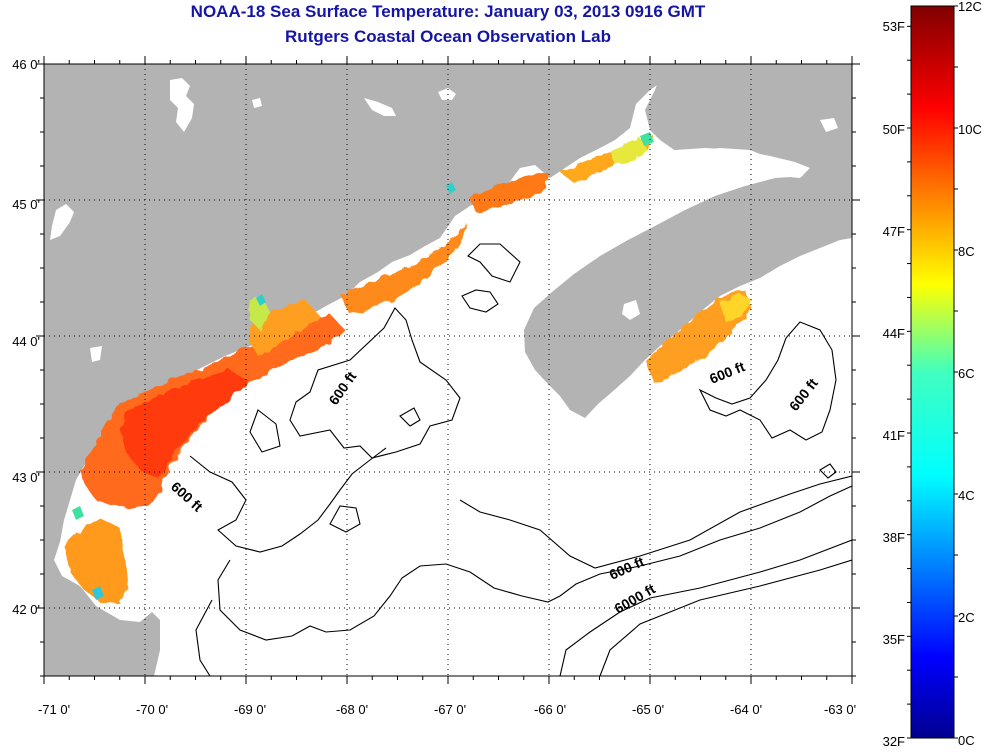 The height and width of the screenshot is (754, 984). Describe the element at coordinates (966, 495) in the screenshot. I see `cb-c-4: 4C` at that location.